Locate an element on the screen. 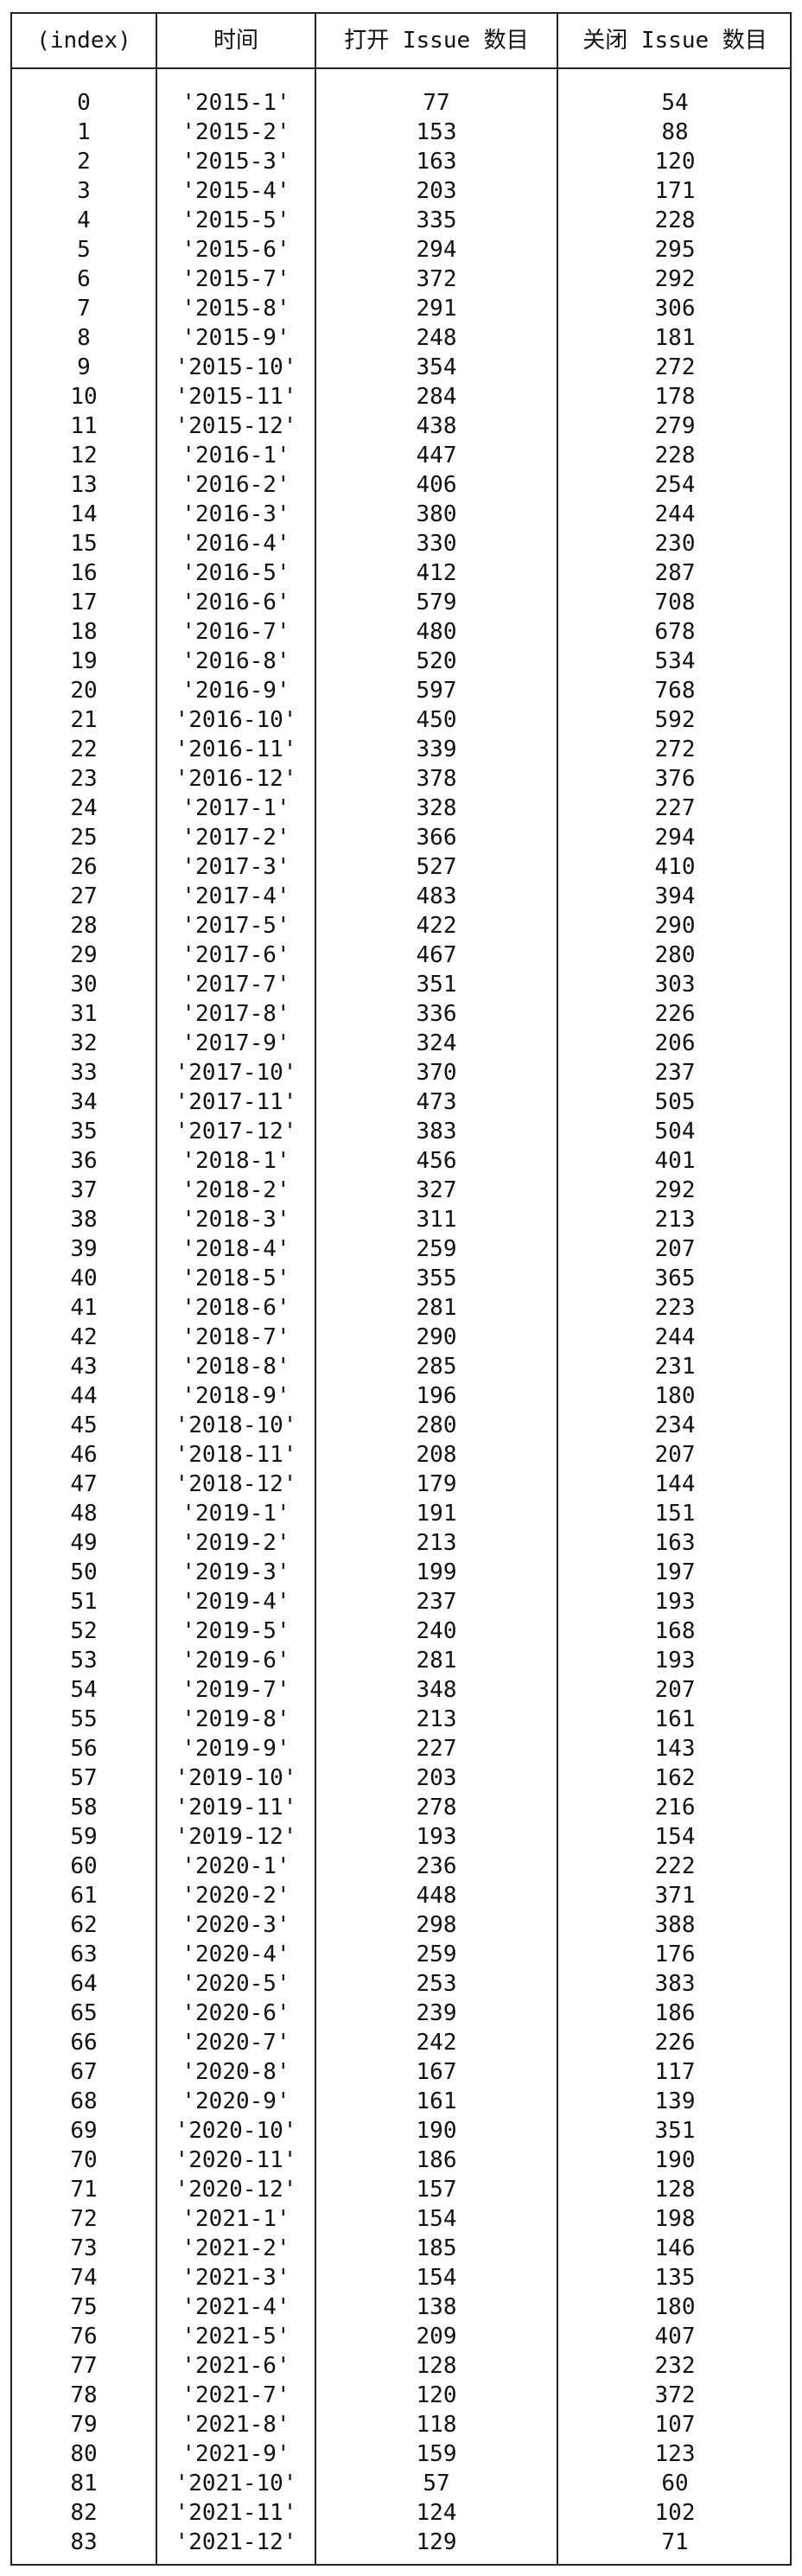 The image size is (802, 2576). cell-closed-issues: 505 is located at coordinates (675, 1102).